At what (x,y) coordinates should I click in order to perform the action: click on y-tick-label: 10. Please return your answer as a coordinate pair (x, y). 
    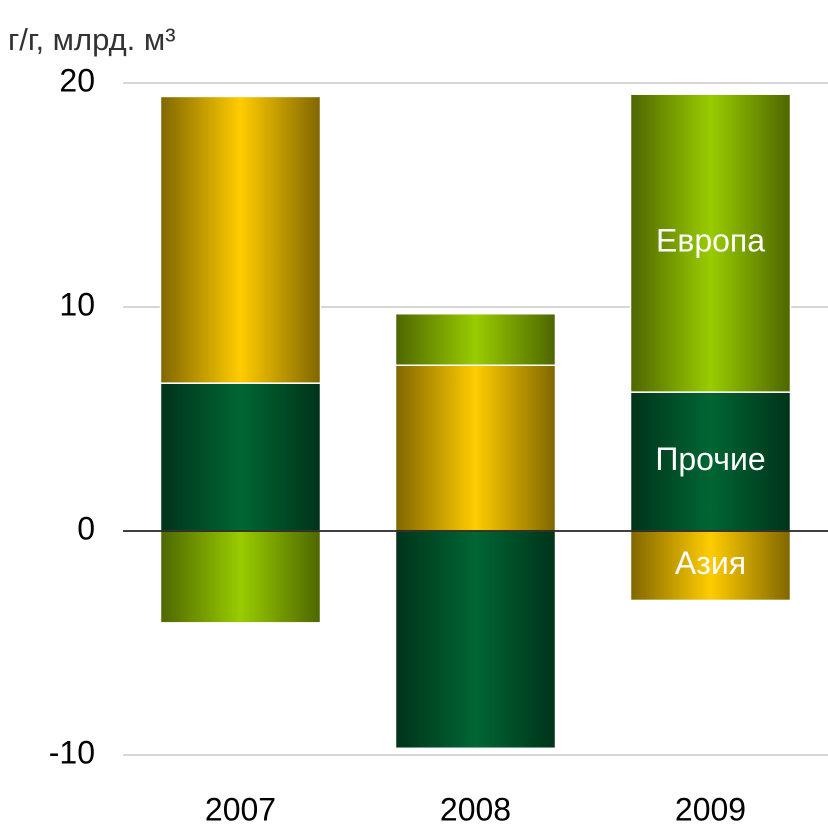
    Looking at the image, I should click on (77, 304).